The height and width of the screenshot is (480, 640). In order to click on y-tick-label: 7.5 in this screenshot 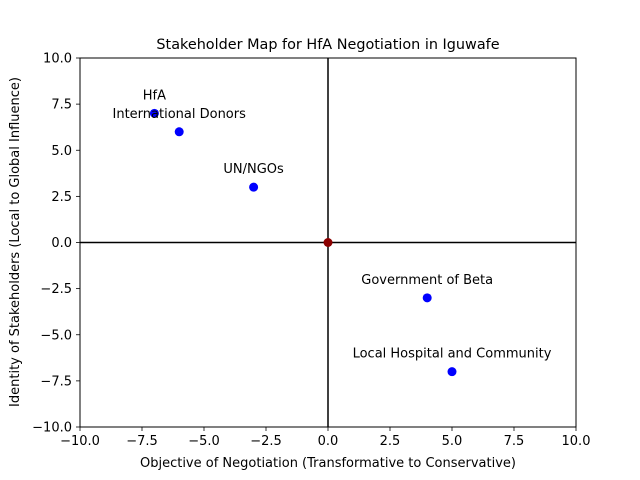, I will do `click(61, 105)`.